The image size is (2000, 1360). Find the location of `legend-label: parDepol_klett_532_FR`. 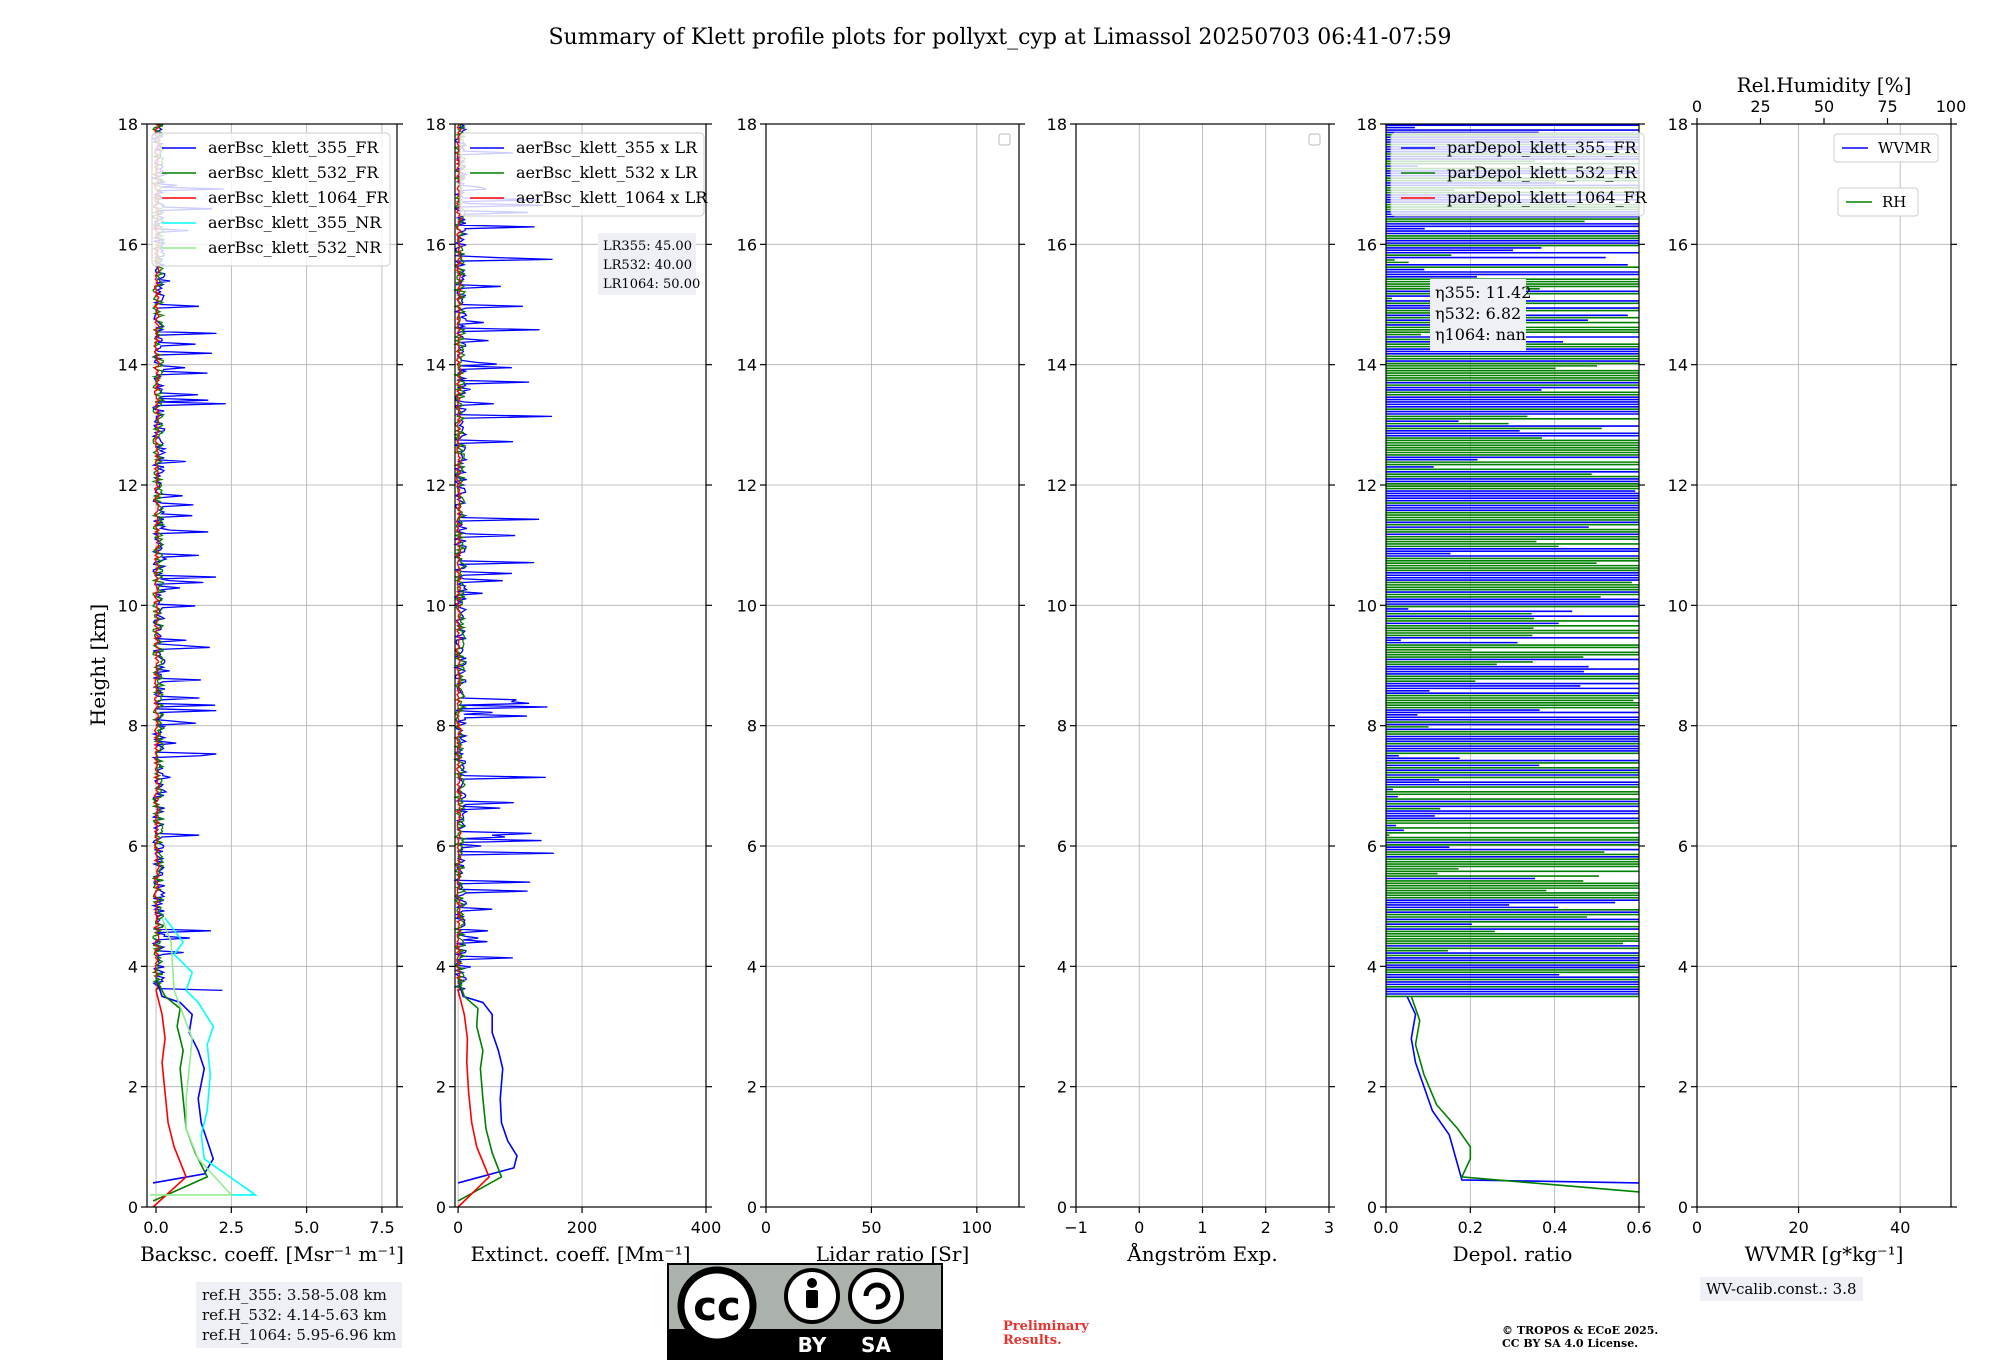

legend-label: parDepol_klett_532_FR is located at coordinates (1542, 172).